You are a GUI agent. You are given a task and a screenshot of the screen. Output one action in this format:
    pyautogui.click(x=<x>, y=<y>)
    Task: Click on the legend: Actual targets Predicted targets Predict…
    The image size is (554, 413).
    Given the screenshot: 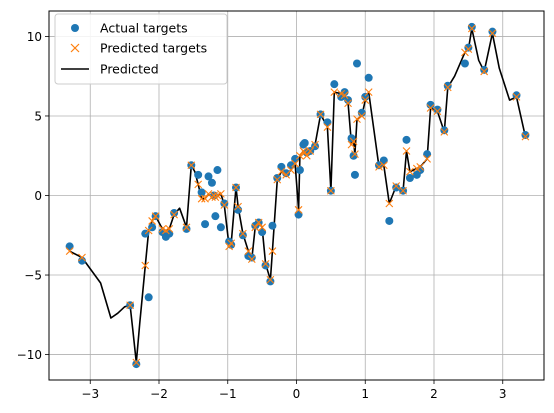 What is the action you would take?
    pyautogui.click(x=141, y=49)
    